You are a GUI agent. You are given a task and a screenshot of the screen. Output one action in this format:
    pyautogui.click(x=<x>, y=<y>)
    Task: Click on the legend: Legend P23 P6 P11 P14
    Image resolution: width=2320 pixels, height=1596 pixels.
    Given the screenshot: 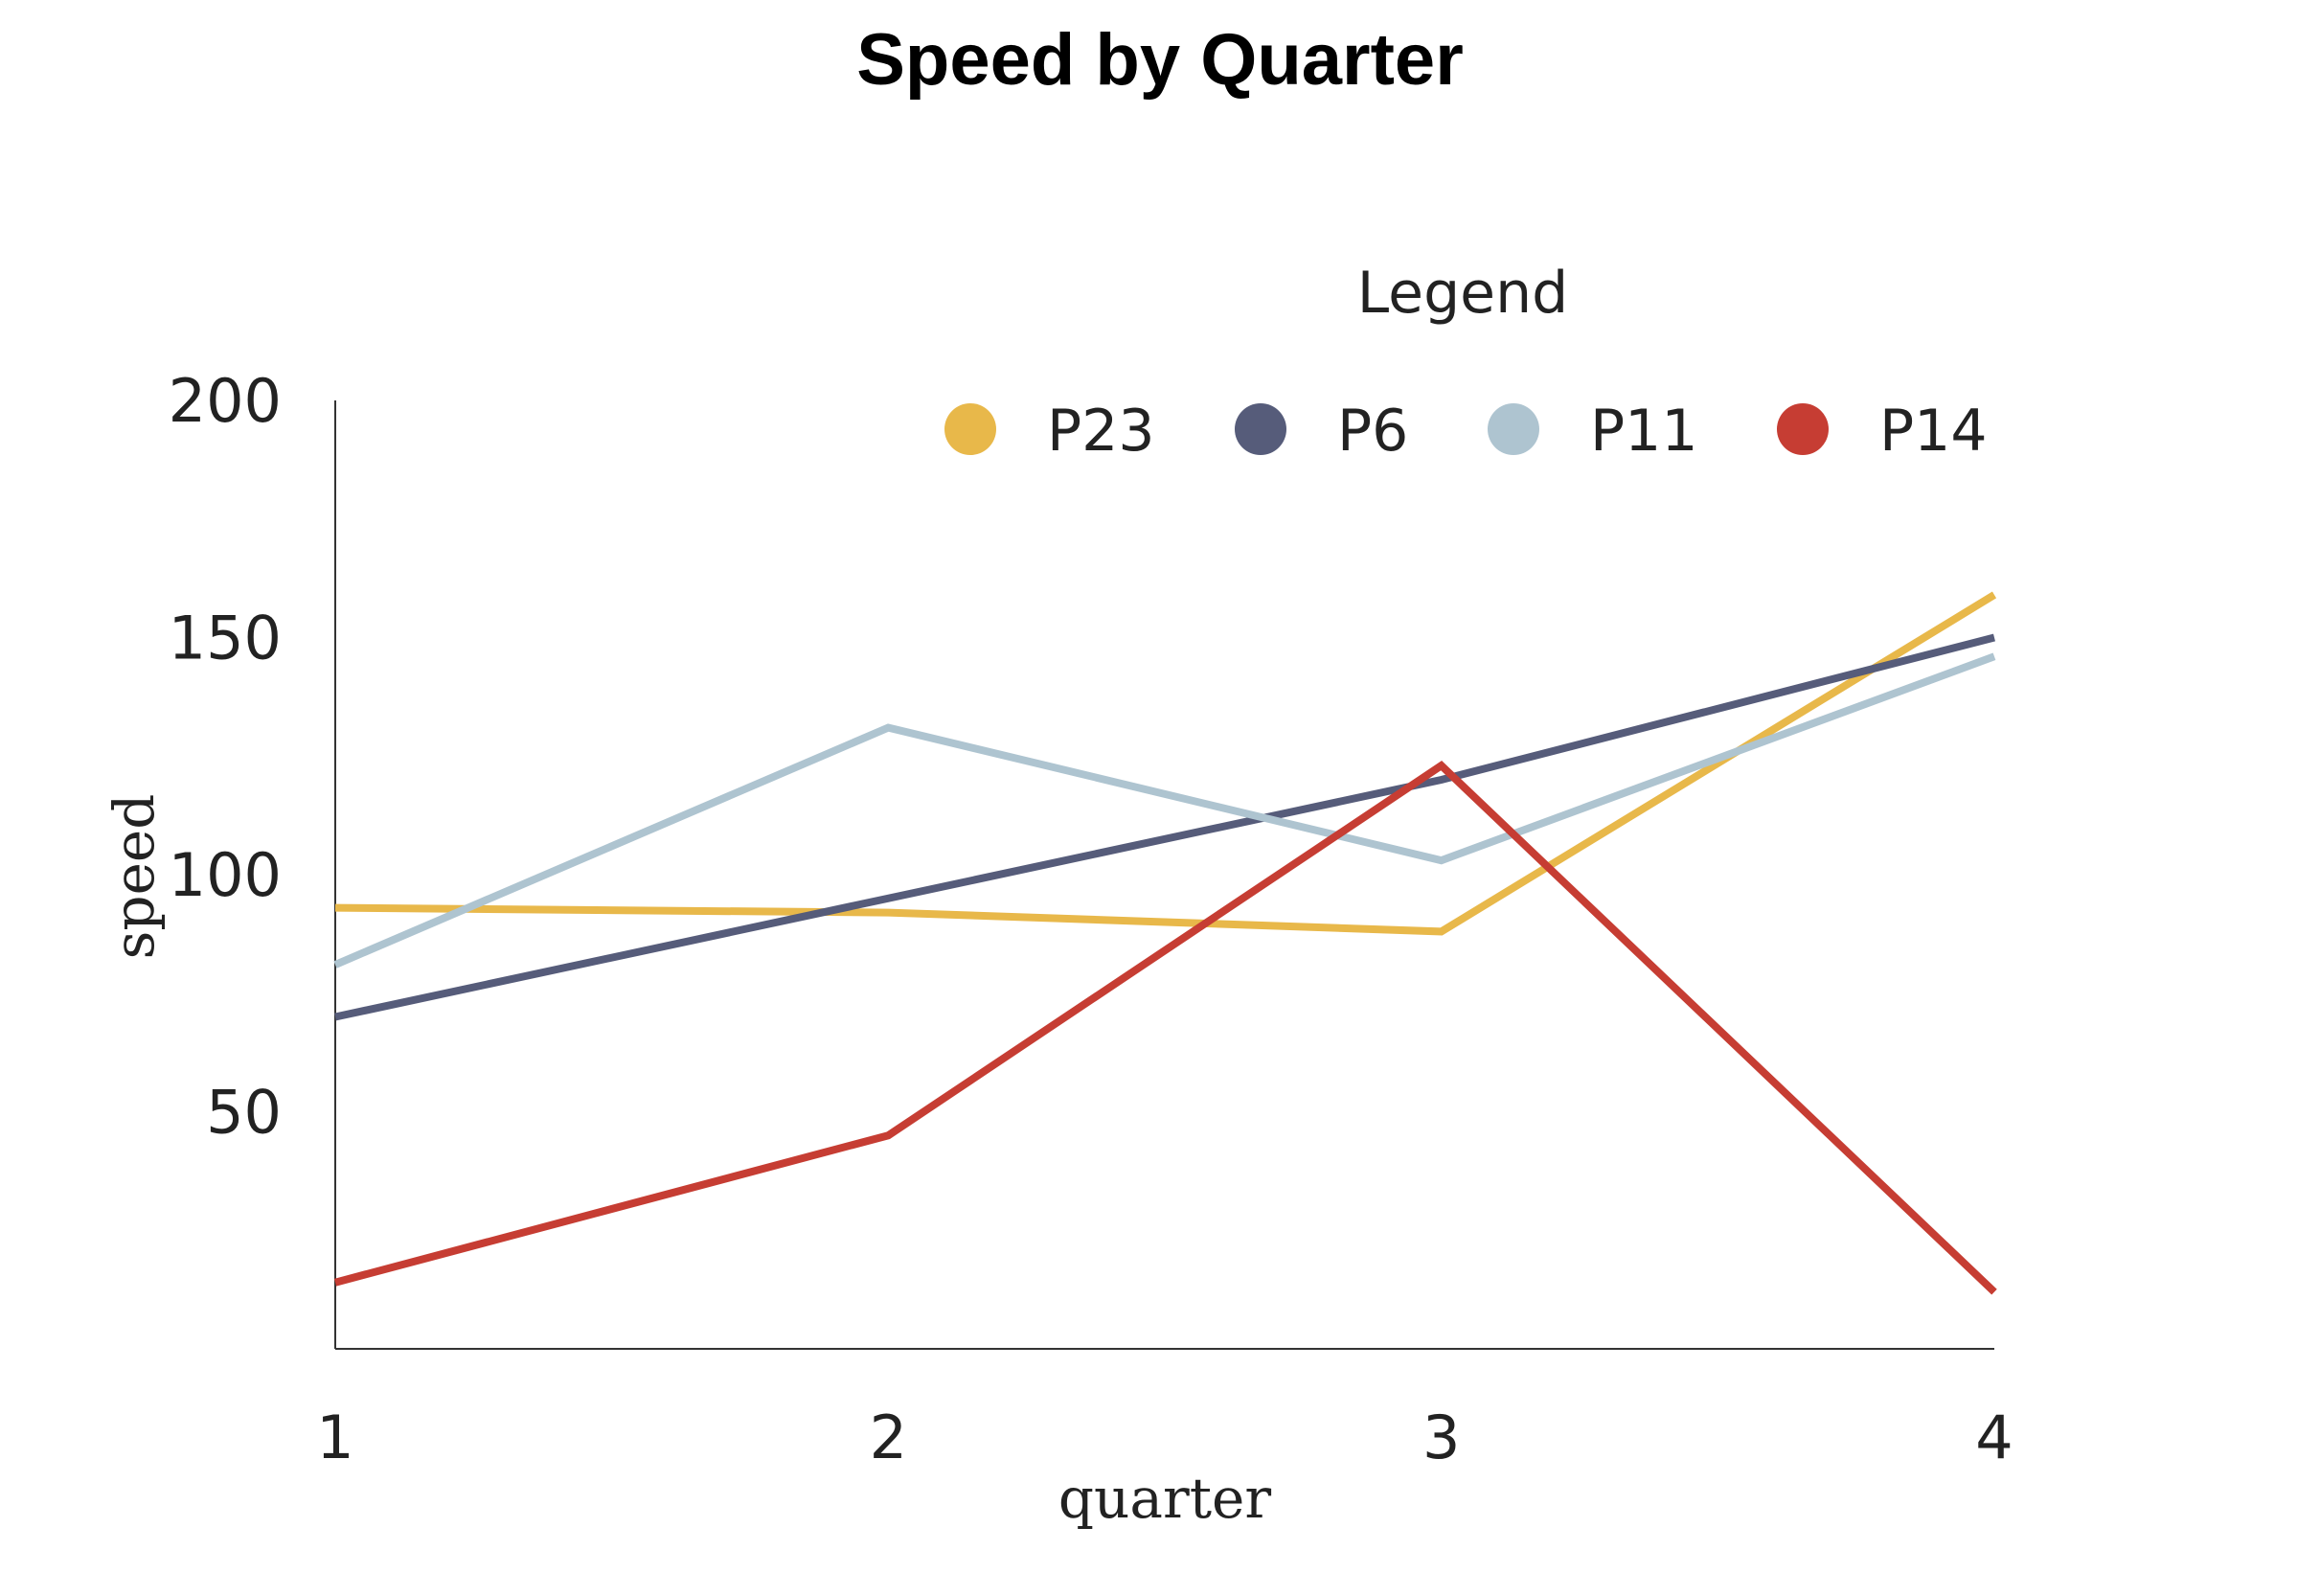 What is the action you would take?
    pyautogui.click(x=1466, y=362)
    